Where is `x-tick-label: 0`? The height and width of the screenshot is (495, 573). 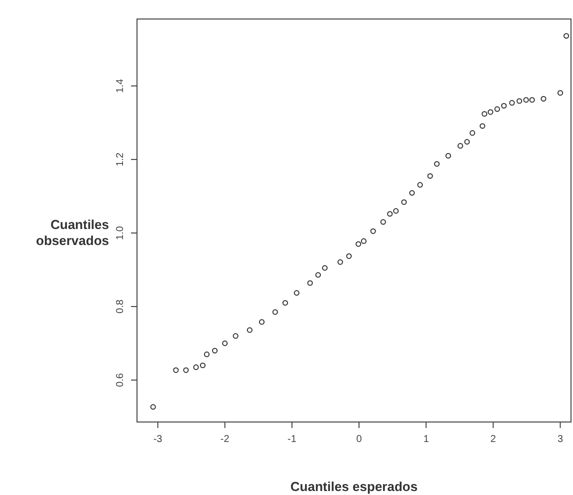 x-tick-label: 0 is located at coordinates (359, 439).